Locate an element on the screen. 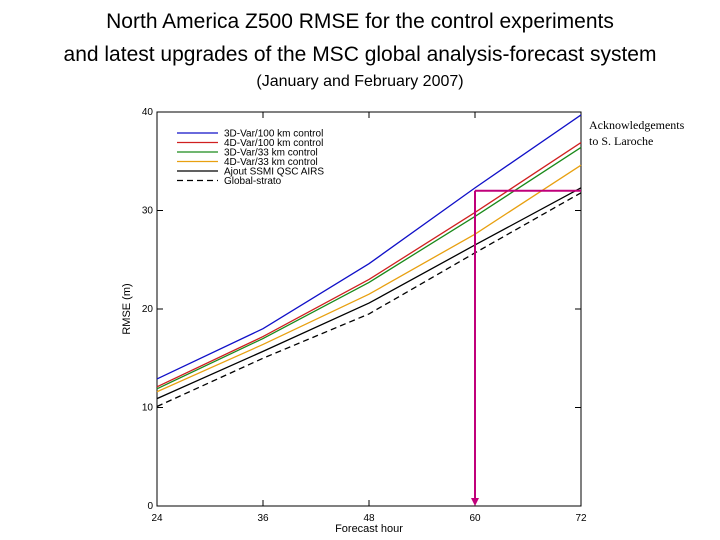 This screenshot has height=540, width=720. y-axis-label: RMSE (m) is located at coordinates (127, 308).